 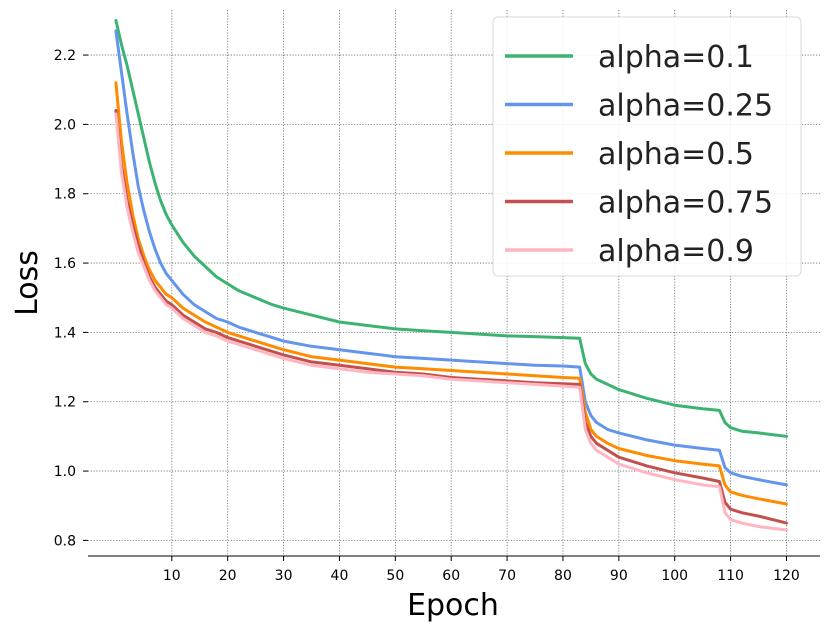 What do you see at coordinates (395, 576) in the screenshot?
I see `x-tick-label: 50` at bounding box center [395, 576].